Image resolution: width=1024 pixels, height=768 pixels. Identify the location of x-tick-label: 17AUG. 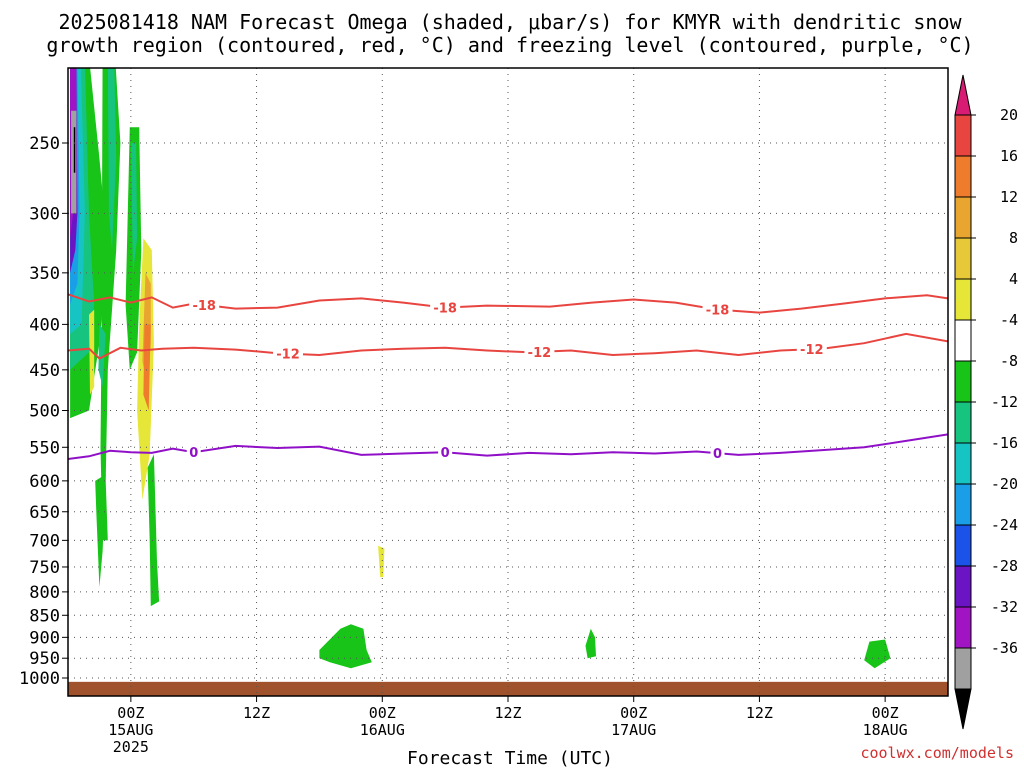
(633, 730).